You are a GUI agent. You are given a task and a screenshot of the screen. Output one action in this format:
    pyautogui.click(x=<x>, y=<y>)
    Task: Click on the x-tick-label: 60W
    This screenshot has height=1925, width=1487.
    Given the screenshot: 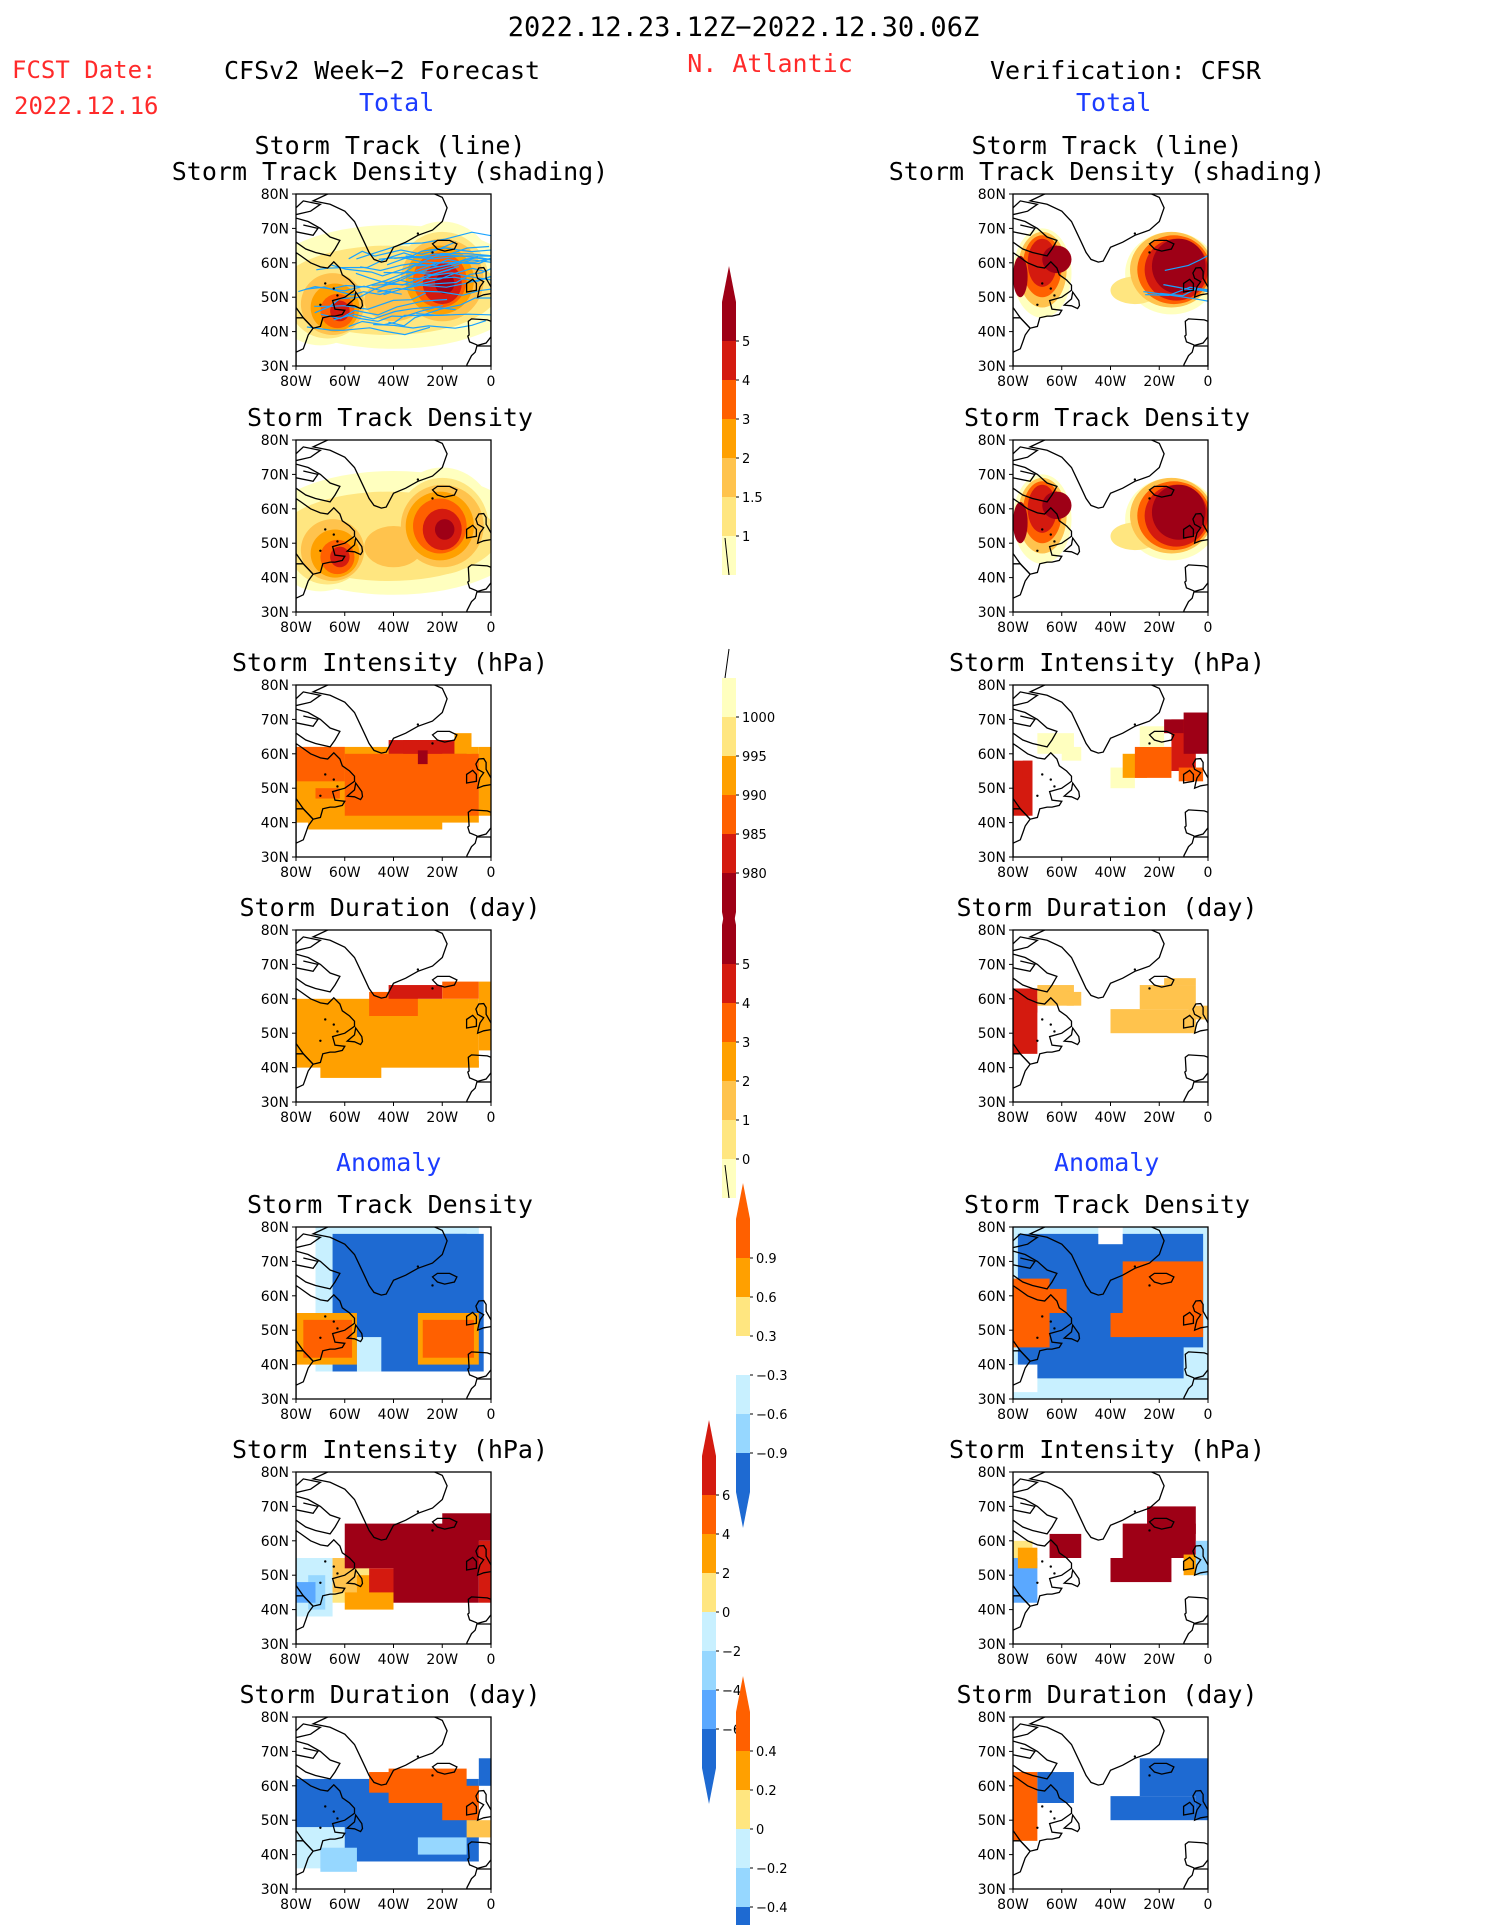 What is the action you would take?
    pyautogui.click(x=1062, y=1905)
    